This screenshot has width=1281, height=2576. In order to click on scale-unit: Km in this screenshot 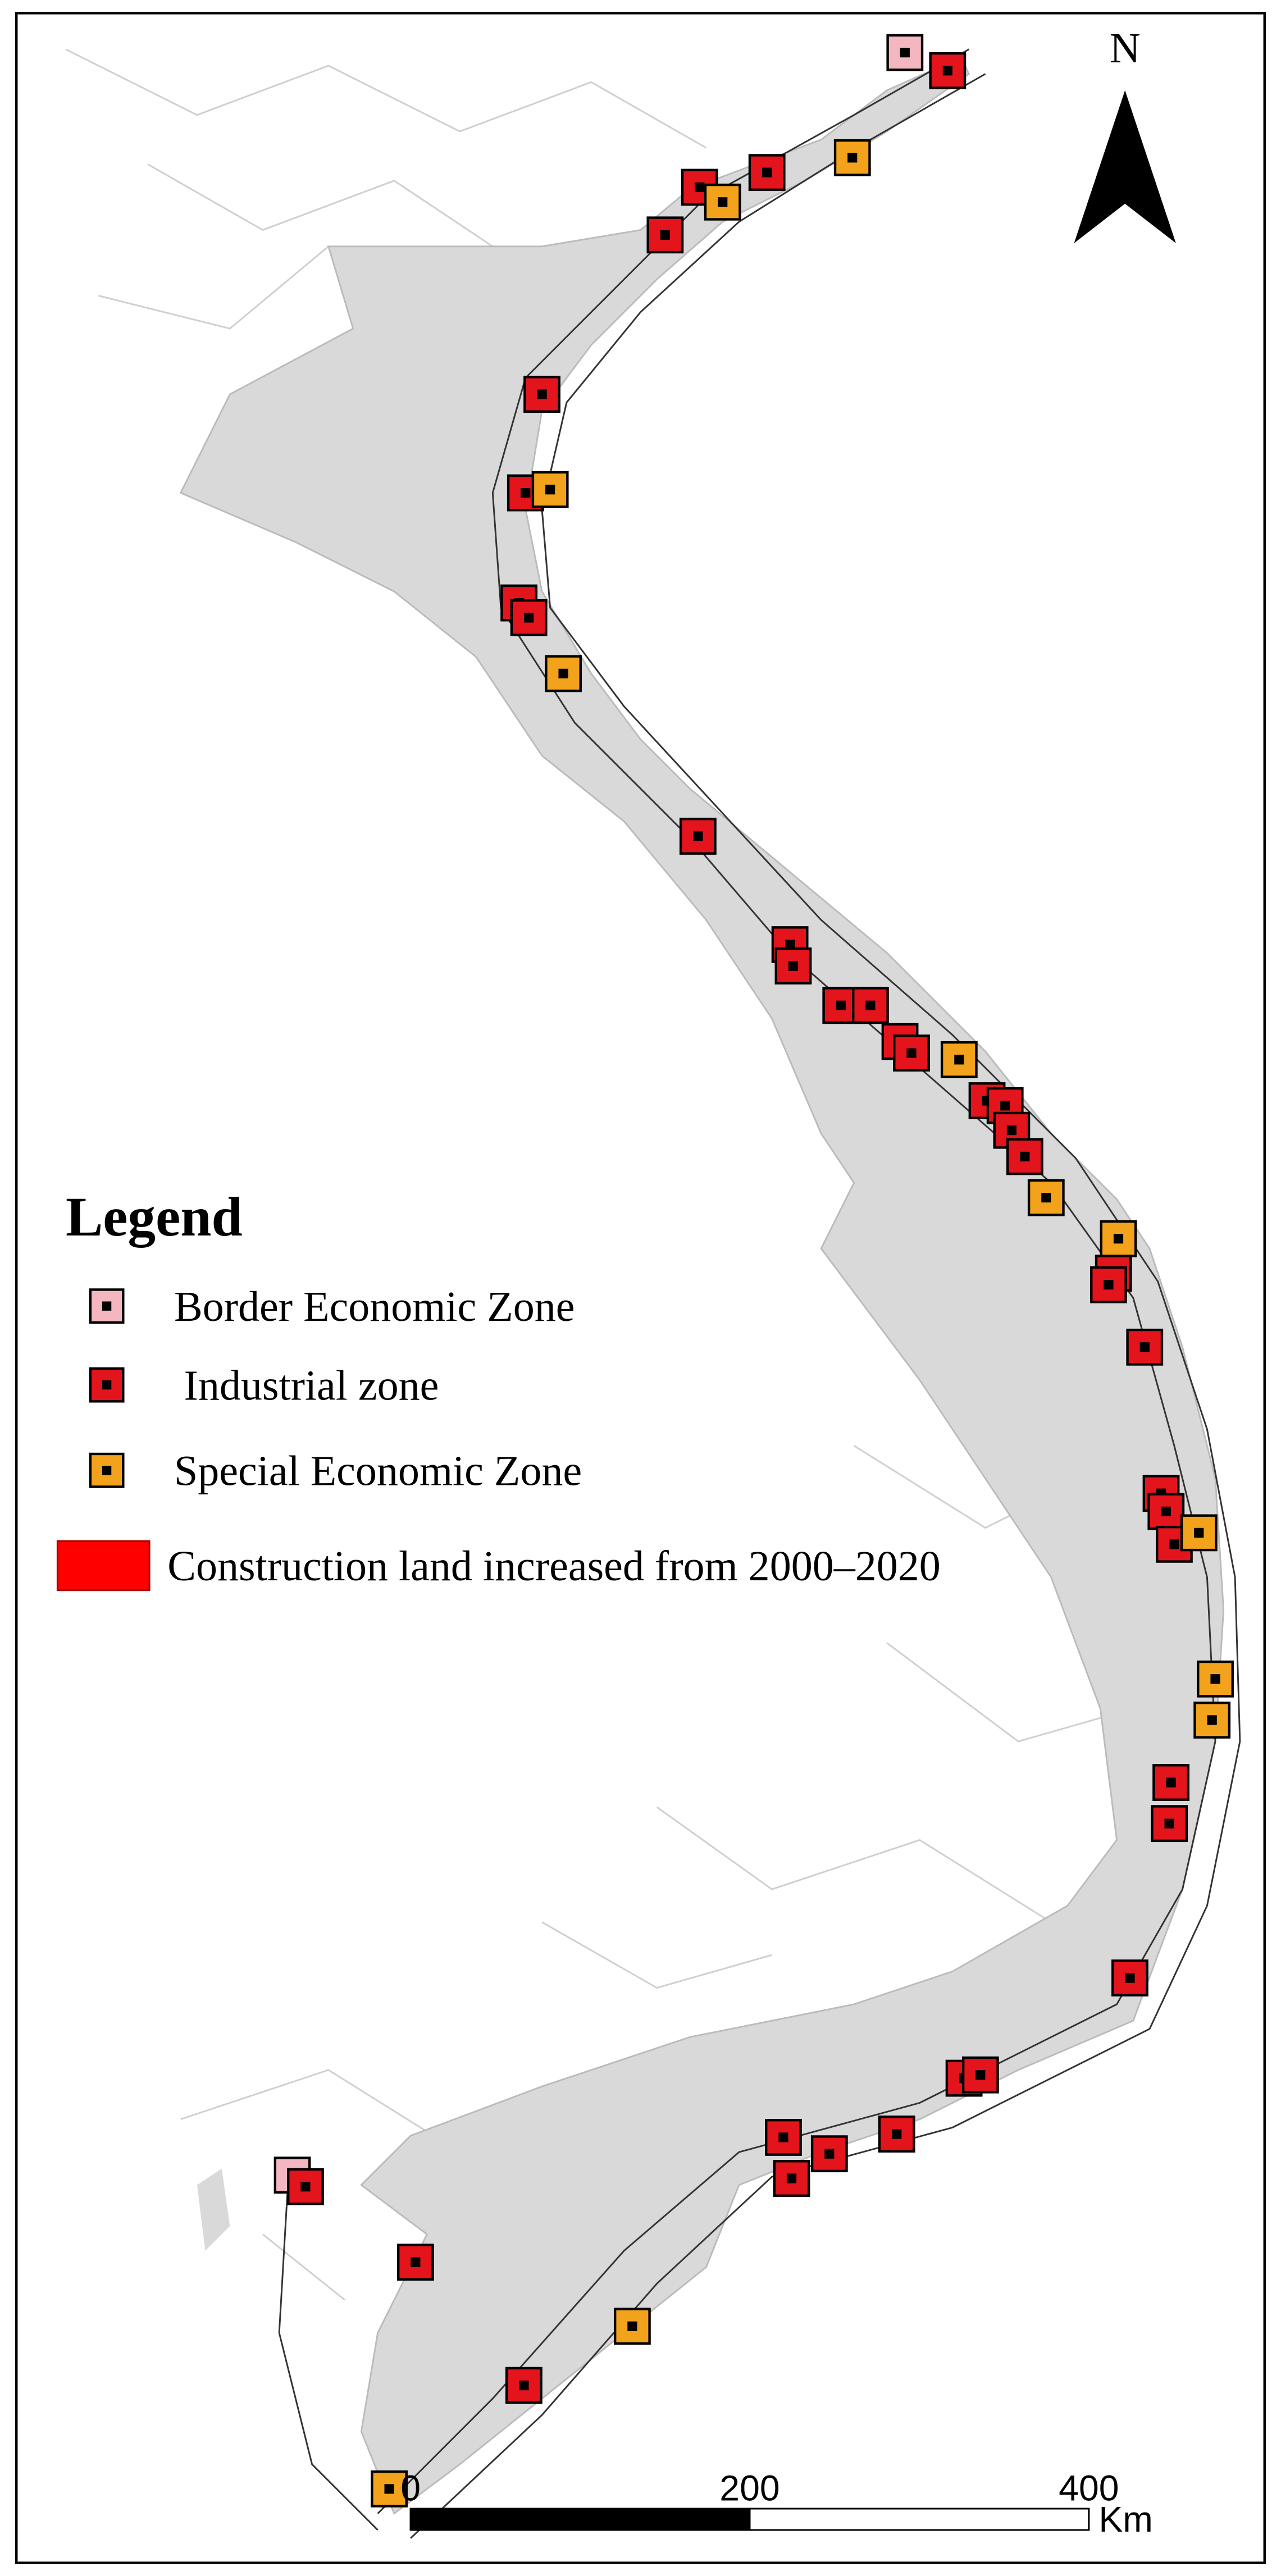, I will do `click(1125, 2519)`.